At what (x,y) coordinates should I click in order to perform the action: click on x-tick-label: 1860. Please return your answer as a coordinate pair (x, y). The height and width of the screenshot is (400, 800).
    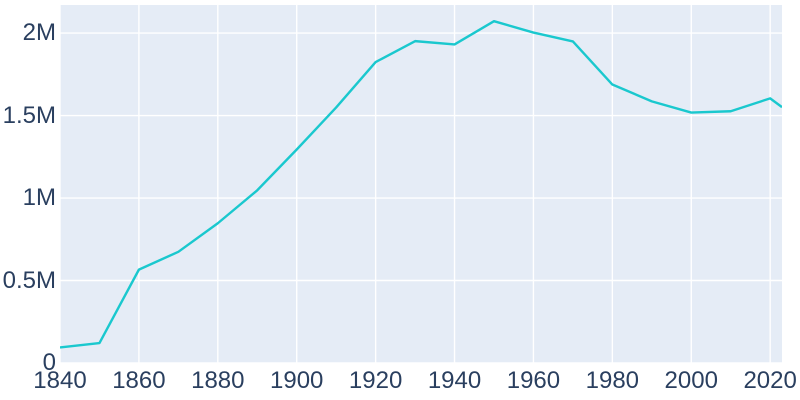
    Looking at the image, I should click on (139, 380).